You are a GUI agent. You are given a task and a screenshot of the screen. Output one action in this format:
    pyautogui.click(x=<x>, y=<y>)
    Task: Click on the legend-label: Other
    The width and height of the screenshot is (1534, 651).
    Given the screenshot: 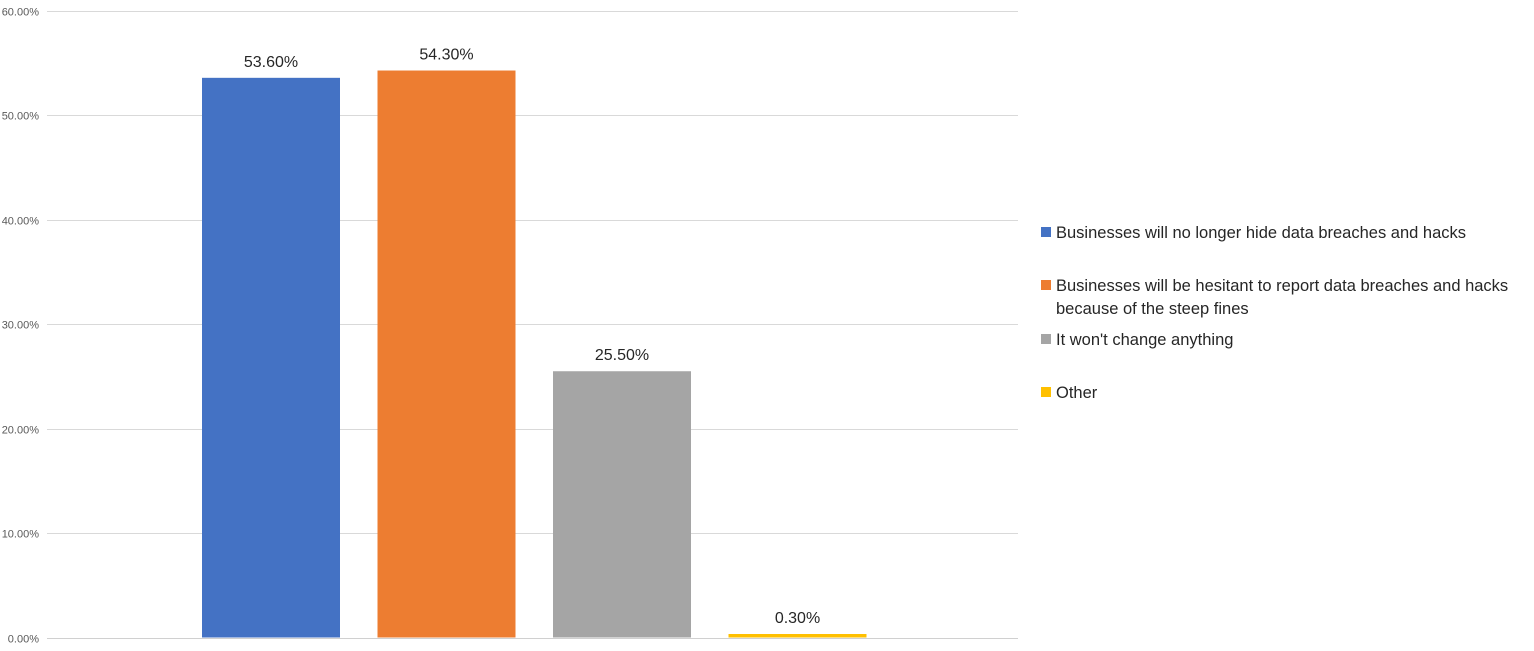 What is the action you would take?
    pyautogui.click(x=1077, y=393)
    